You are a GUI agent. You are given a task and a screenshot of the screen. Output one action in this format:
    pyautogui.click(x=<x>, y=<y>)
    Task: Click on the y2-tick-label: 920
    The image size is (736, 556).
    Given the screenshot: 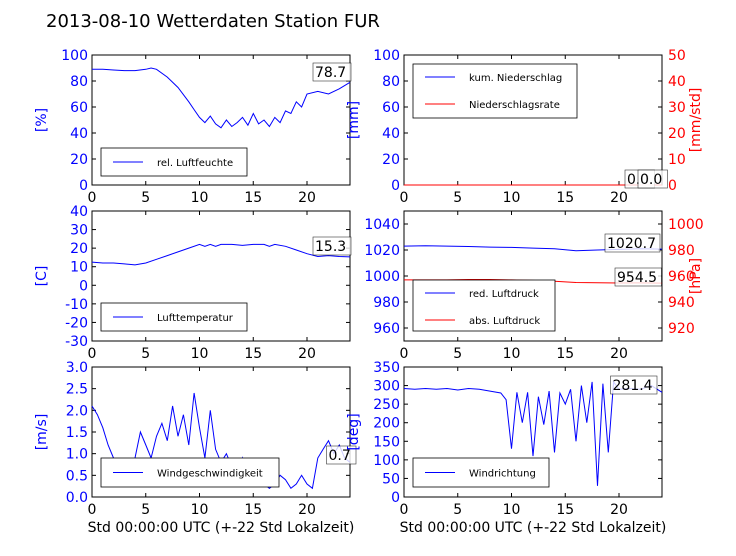 What is the action you would take?
    pyautogui.click(x=681, y=329)
    